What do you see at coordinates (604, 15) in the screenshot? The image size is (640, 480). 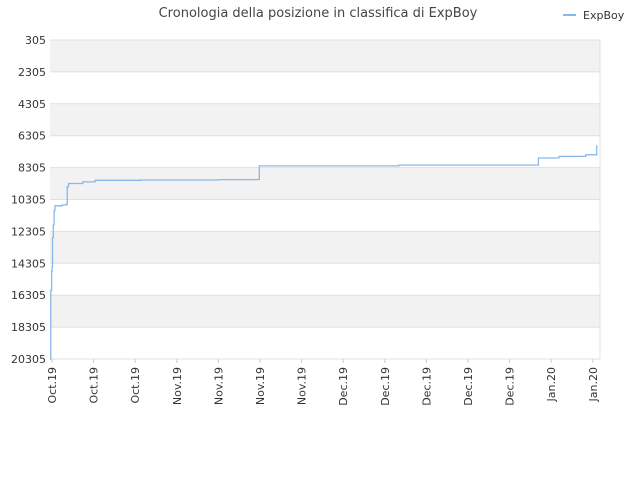 I see `legend-label: ExpBoy` at bounding box center [604, 15].